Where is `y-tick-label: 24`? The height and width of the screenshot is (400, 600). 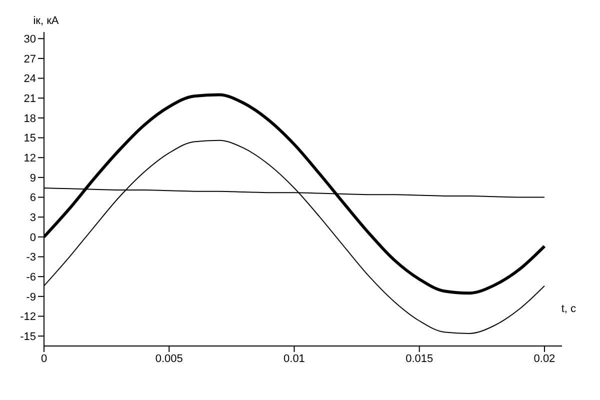 y-tick-label: 24 is located at coordinates (30, 79).